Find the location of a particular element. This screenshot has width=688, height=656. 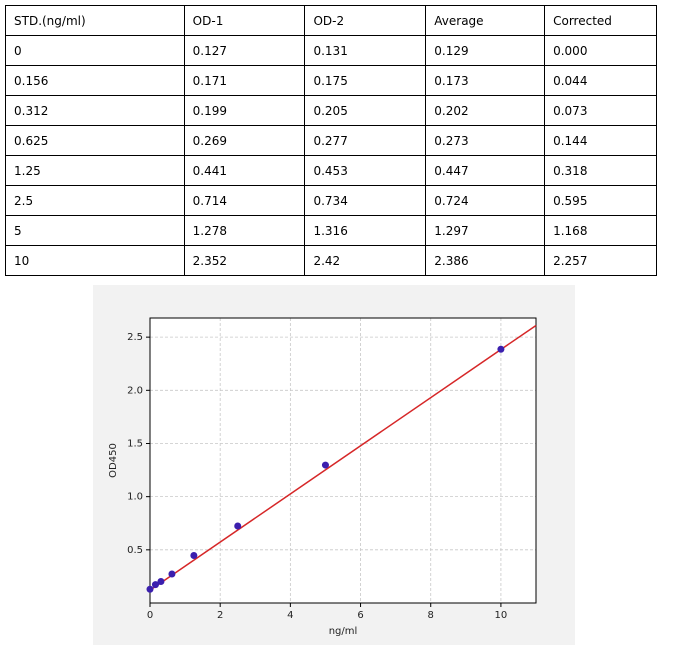

table-cell: Corrected is located at coordinates (600, 20).